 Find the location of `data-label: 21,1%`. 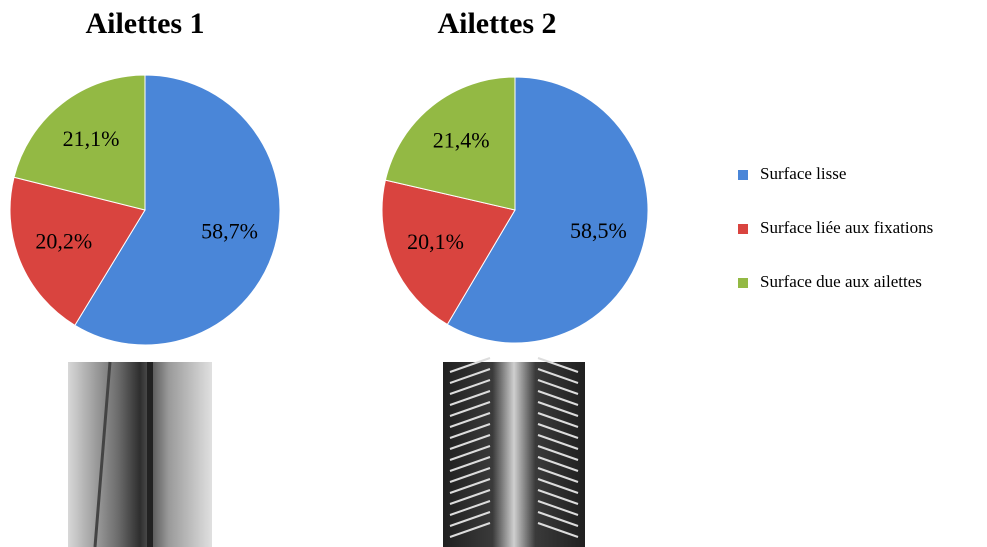

data-label: 21,1% is located at coordinates (91, 138).